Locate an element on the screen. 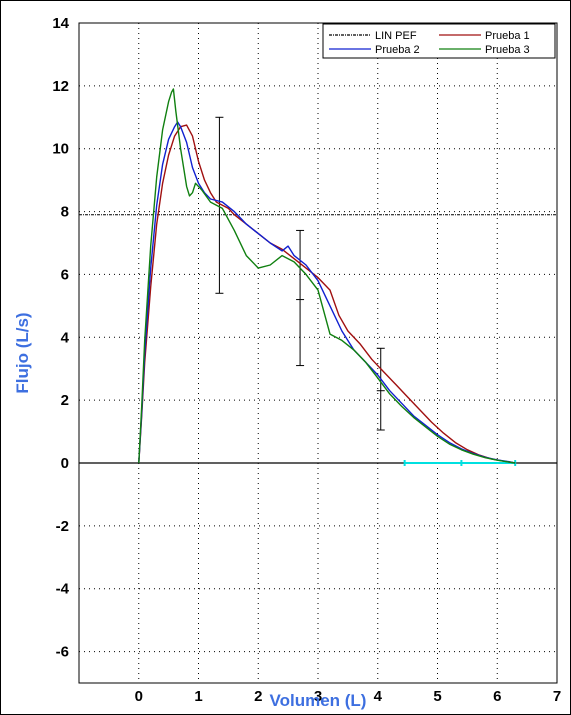 This screenshot has height=715, width=571. y-tick-label: 2 is located at coordinates (65, 400).